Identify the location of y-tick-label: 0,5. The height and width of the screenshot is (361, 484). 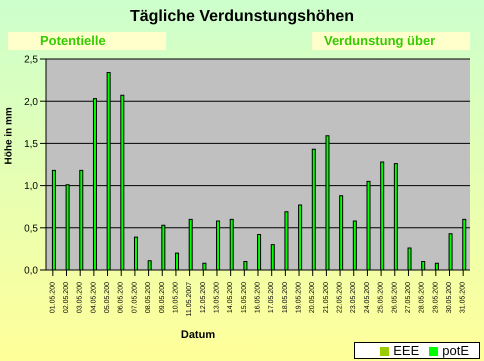
(31, 228).